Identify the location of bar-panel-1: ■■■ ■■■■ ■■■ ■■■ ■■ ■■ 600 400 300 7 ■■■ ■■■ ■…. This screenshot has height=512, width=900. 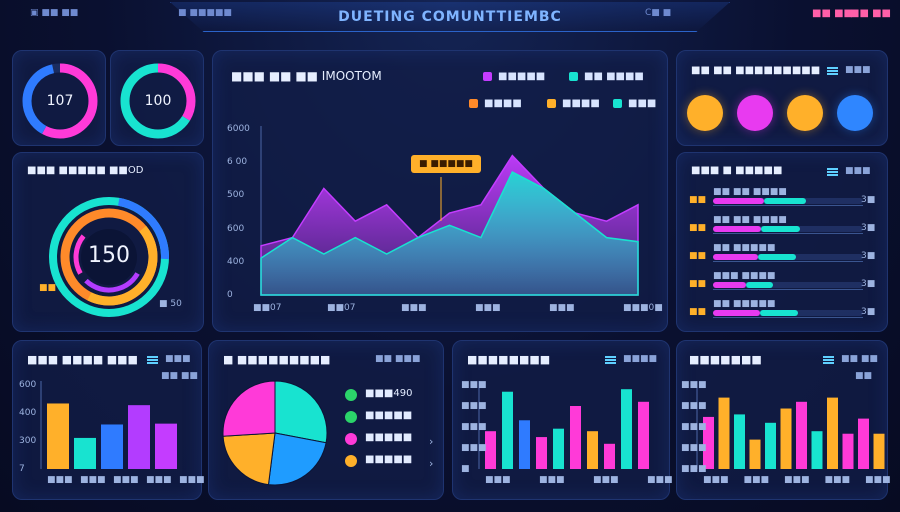
(108, 420).